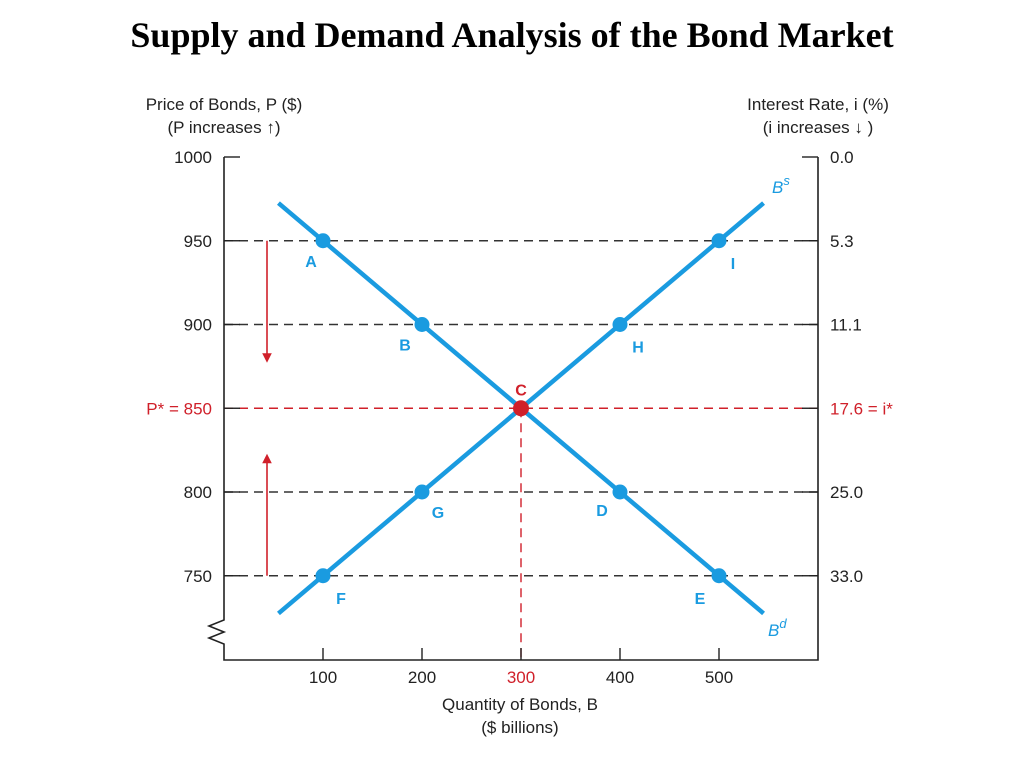 The width and height of the screenshot is (1024, 768). Describe the element at coordinates (777, 628) in the screenshot. I see `curve-label-bd: Bd` at that location.